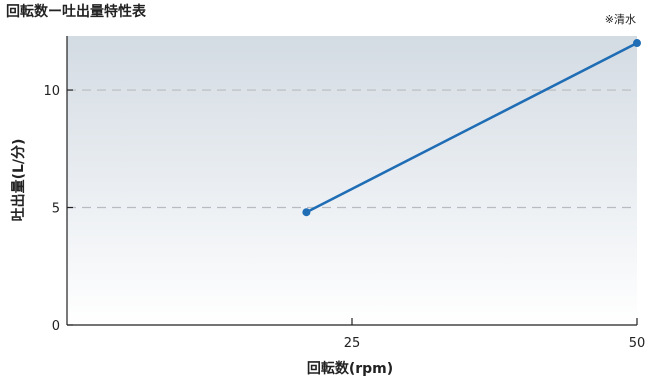 This screenshot has width=646, height=383. I want to click on x-axis-label: 回転数(rpm), so click(350, 368).